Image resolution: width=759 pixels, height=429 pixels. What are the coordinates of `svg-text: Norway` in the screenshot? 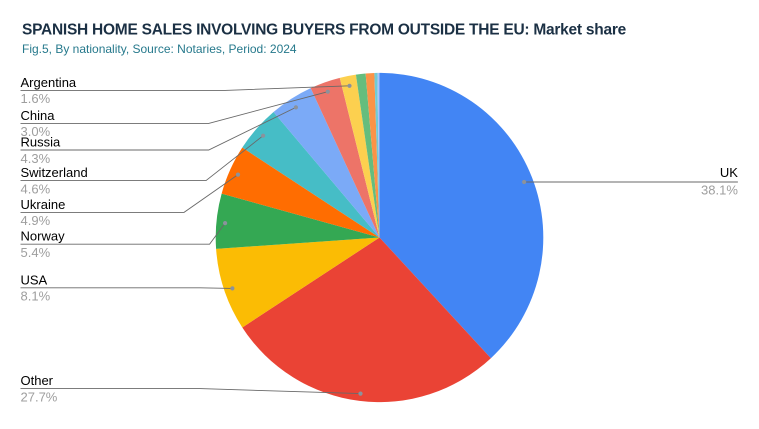 It's located at (43, 236).